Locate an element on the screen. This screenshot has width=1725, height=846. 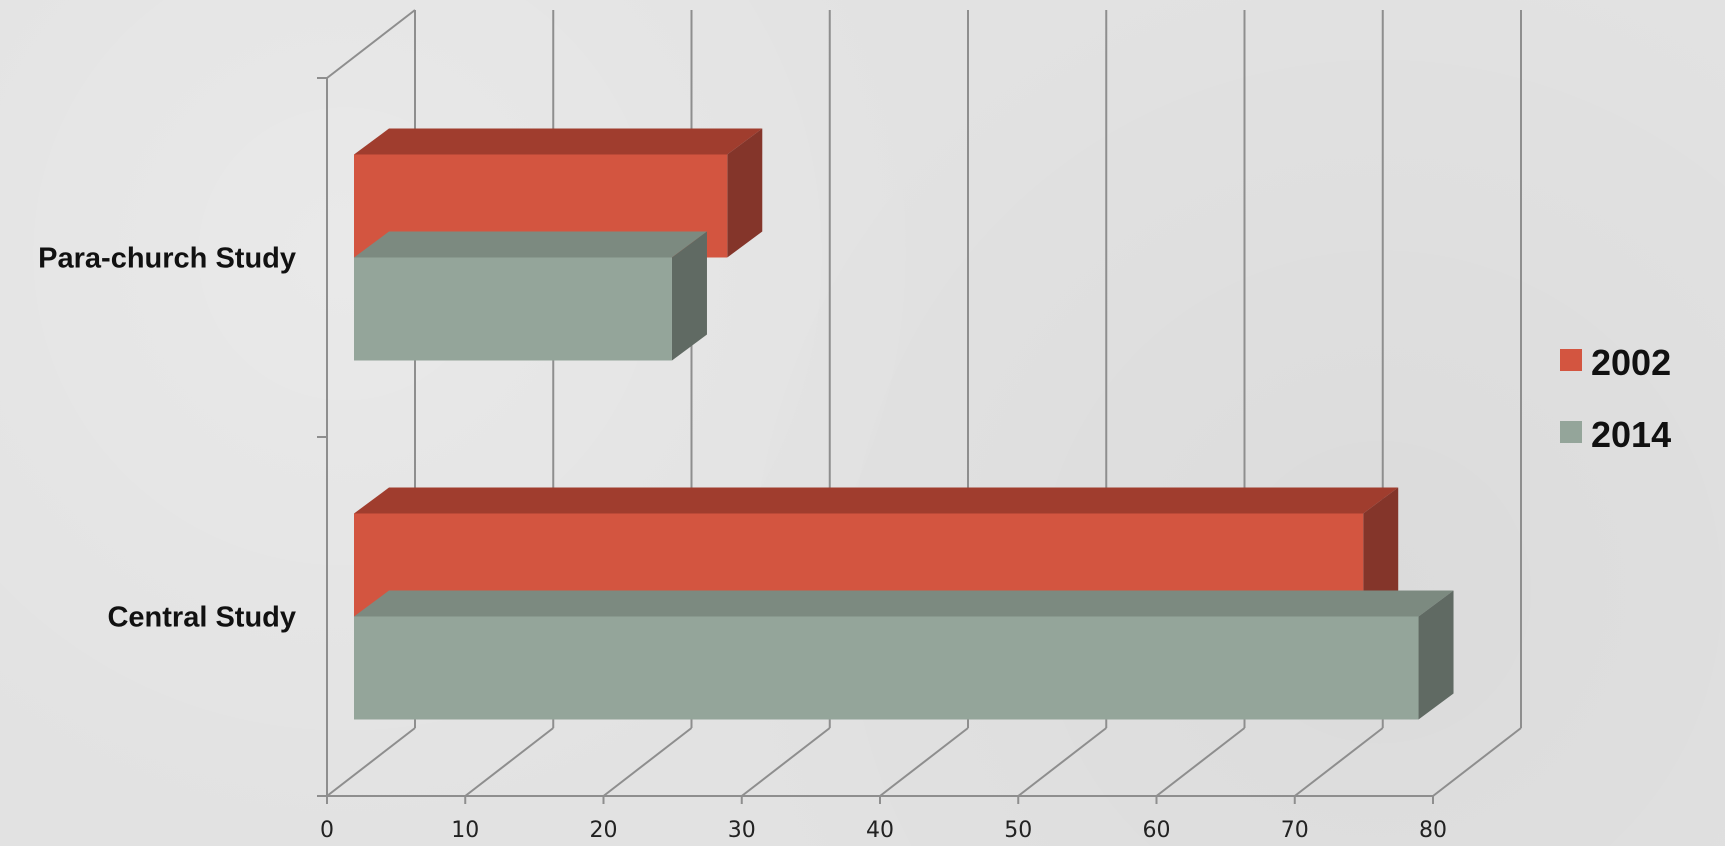
category-label: Para-church Study is located at coordinates (167, 259).